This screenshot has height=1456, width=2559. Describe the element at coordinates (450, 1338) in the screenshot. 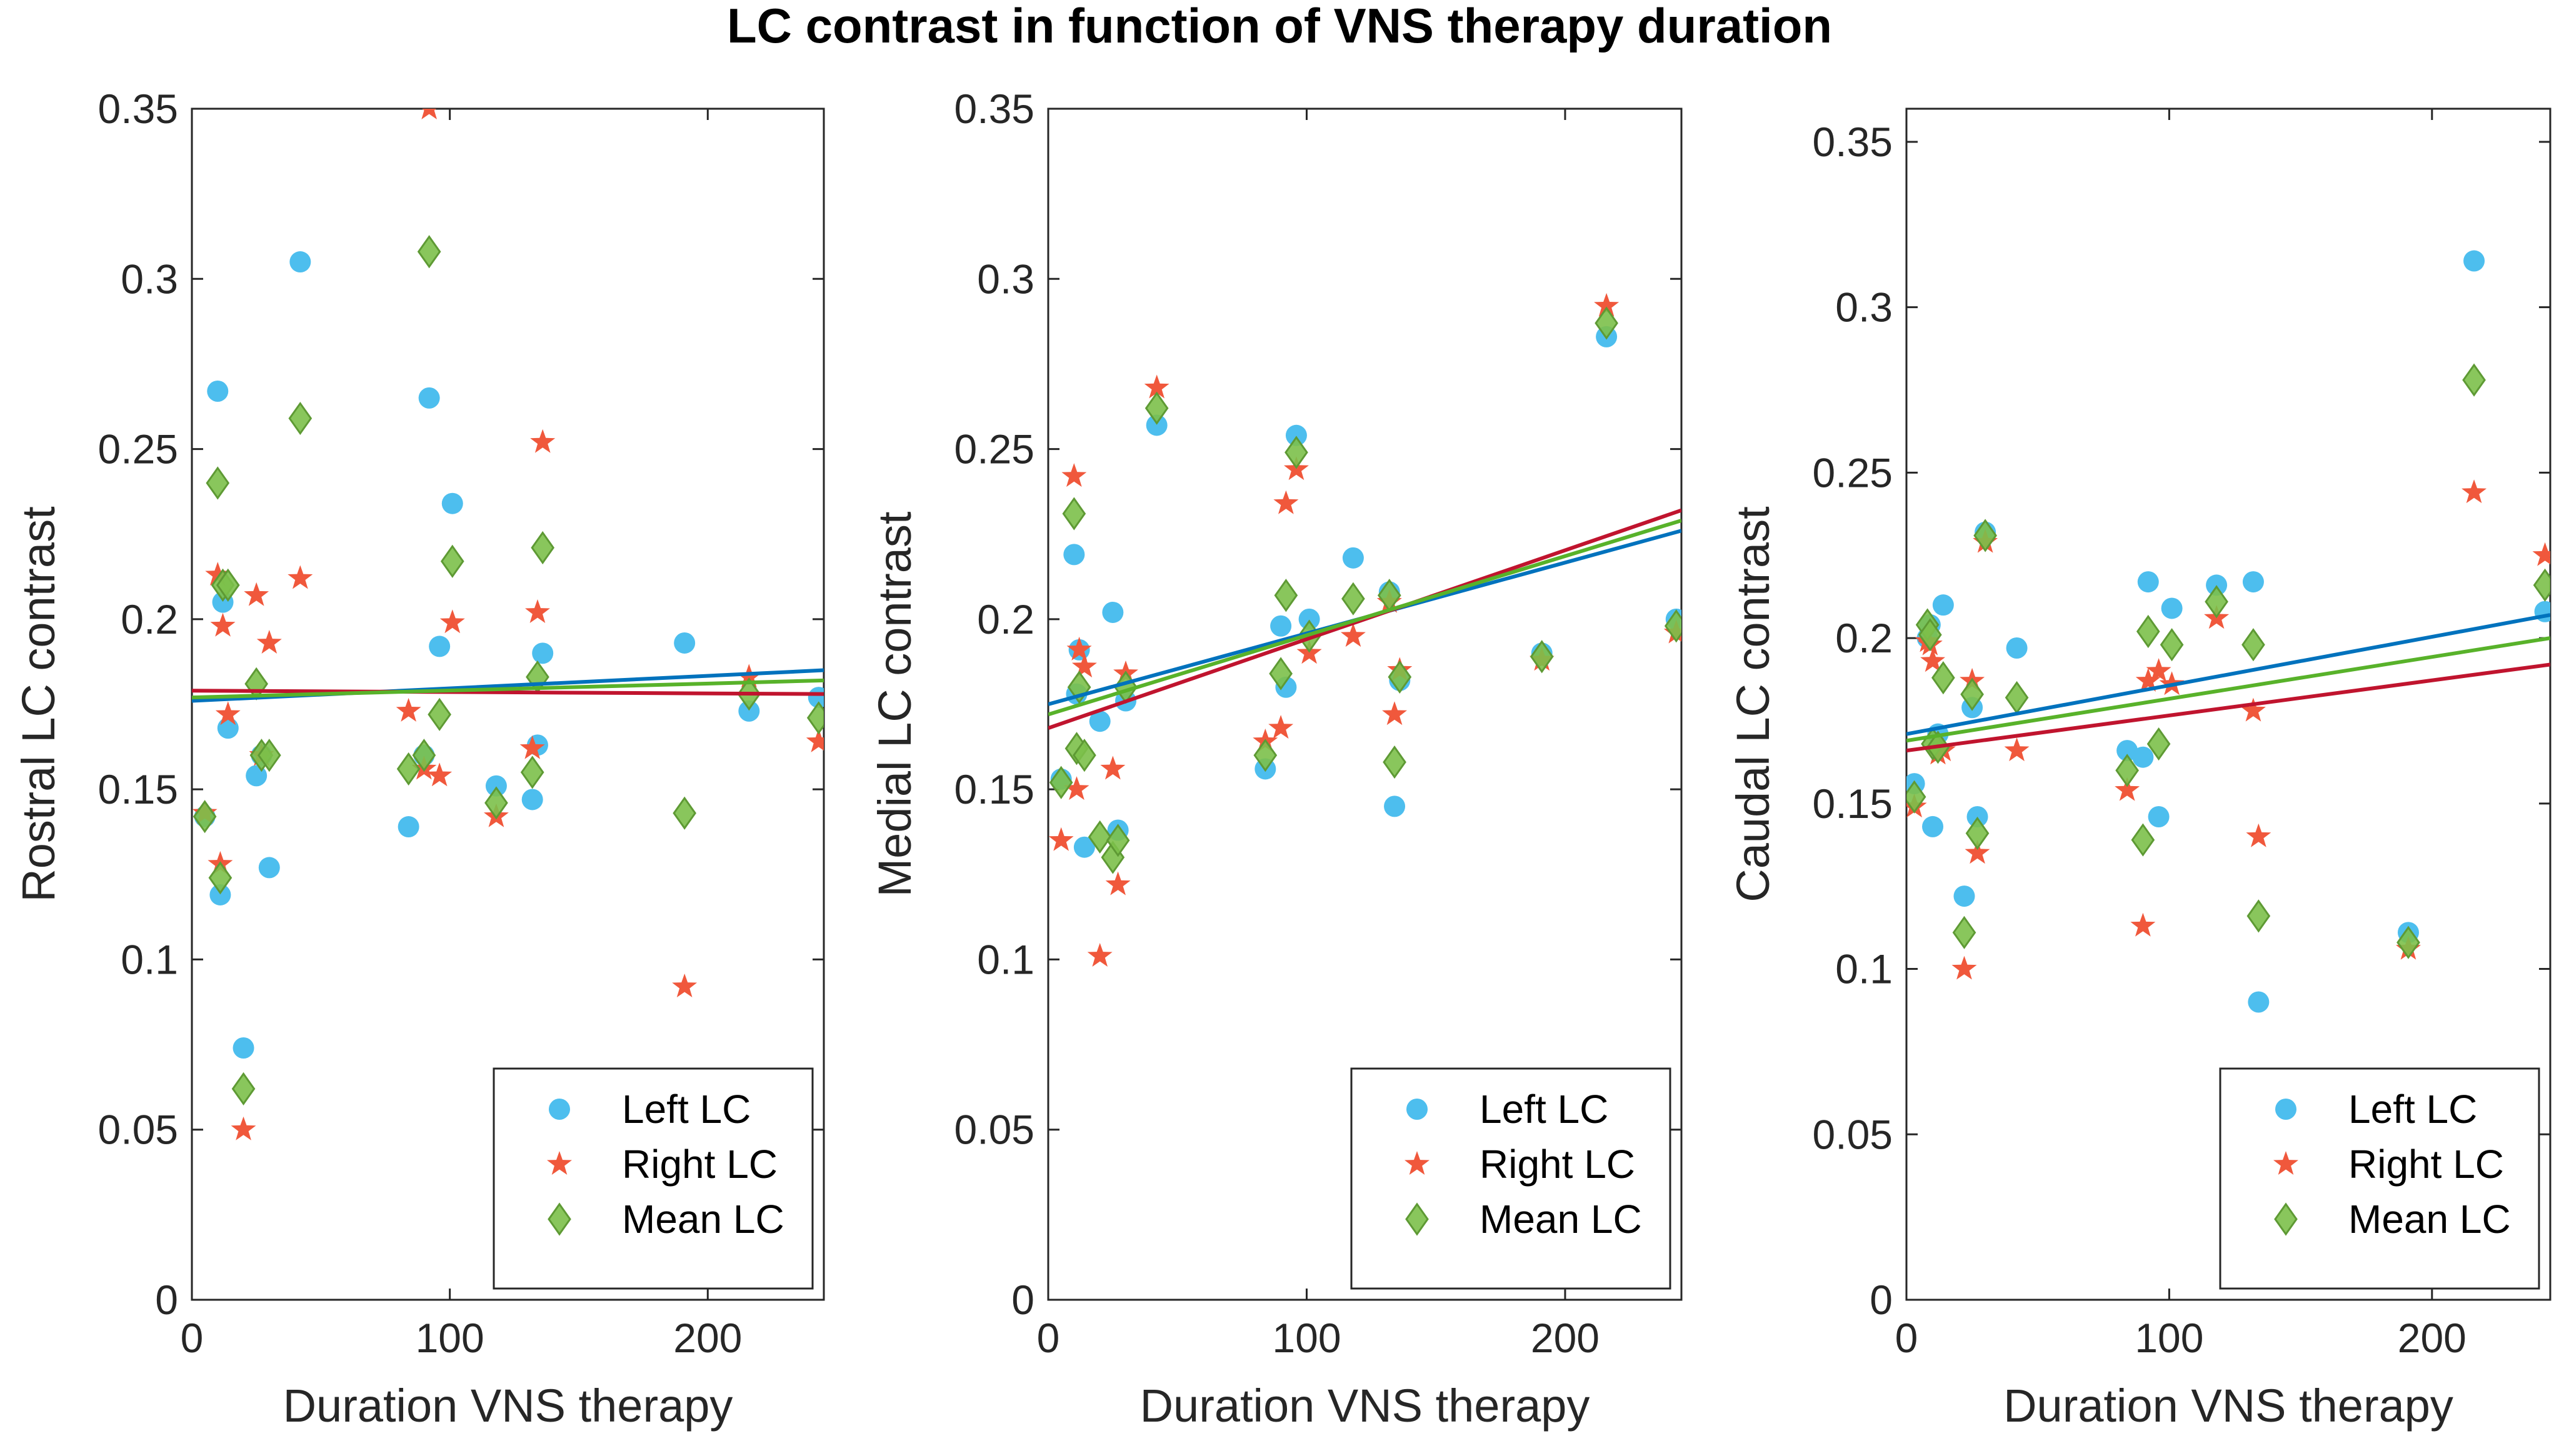

I see `x-tick-label: 100` at that location.